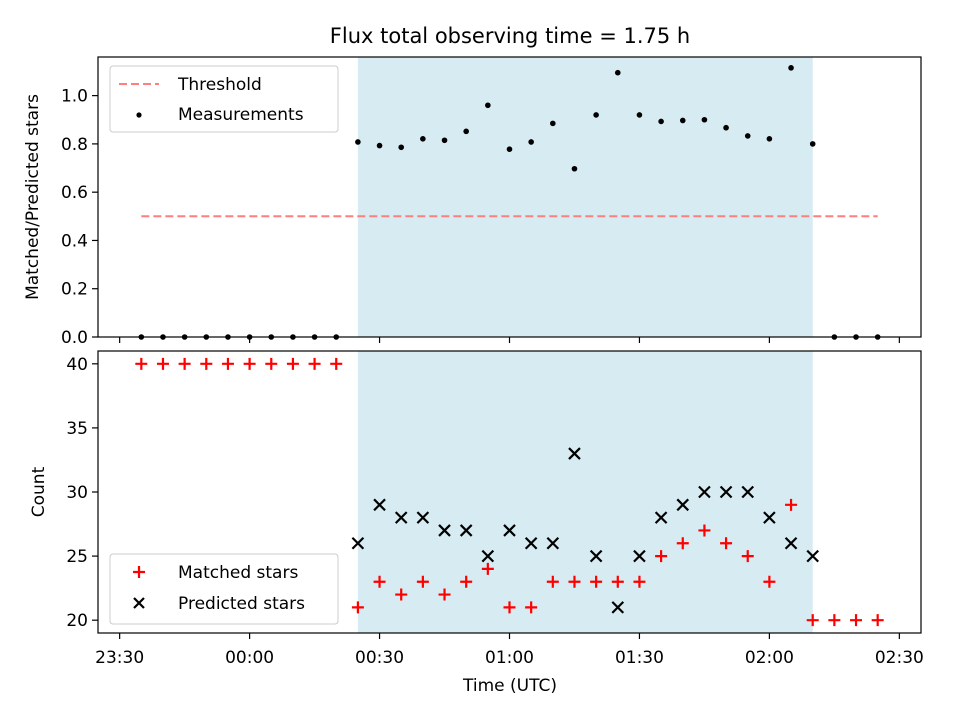 This screenshot has height=720, width=960. Describe the element at coordinates (77, 621) in the screenshot. I see `bottom-ytick-label: 20` at that location.